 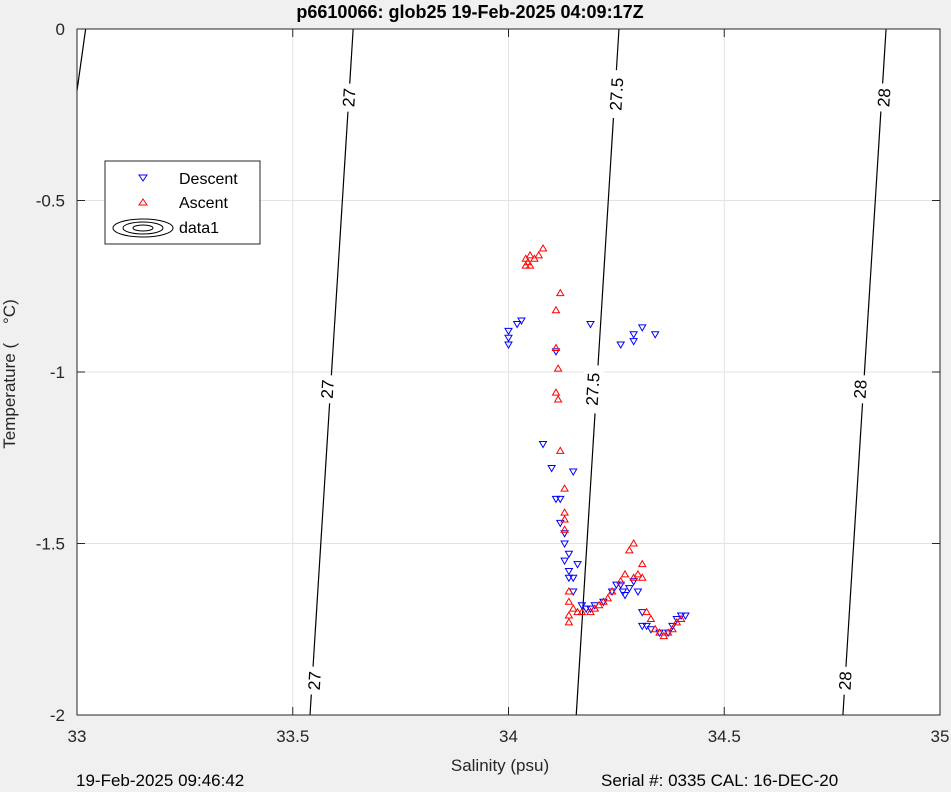 What do you see at coordinates (50, 544) in the screenshot?
I see `y-tick-label: -1.5` at bounding box center [50, 544].